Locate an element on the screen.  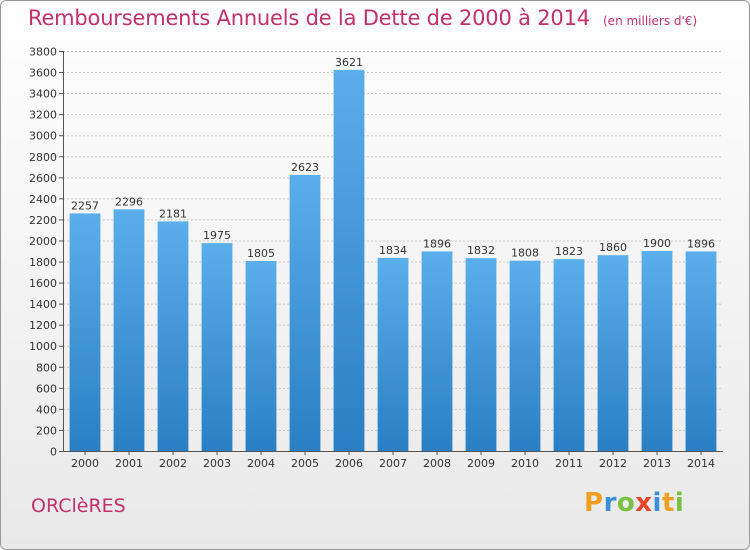
bar-value-label: 1805 is located at coordinates (261, 253).